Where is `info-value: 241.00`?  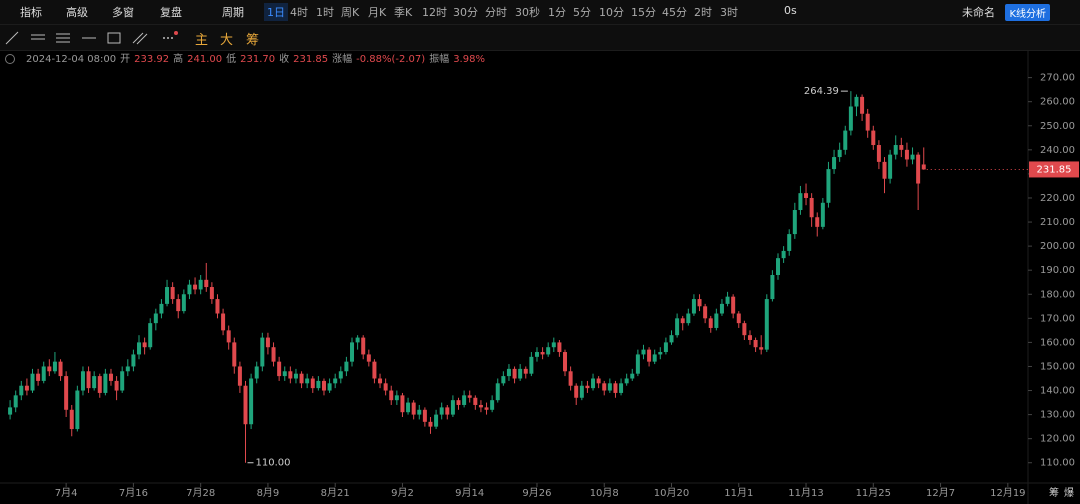 info-value: 241.00 is located at coordinates (204, 59).